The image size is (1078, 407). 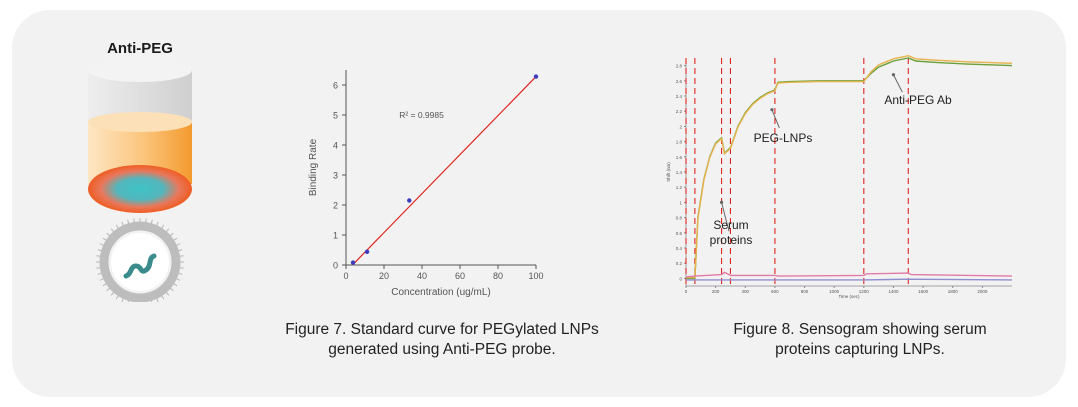 I want to click on lnp-particle, so click(x=140, y=260).